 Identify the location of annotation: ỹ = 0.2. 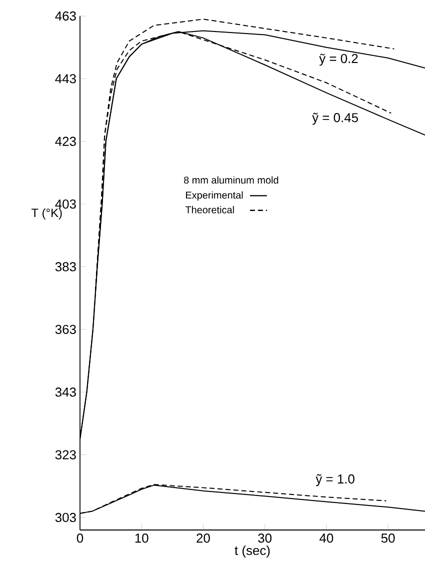
(338, 60).